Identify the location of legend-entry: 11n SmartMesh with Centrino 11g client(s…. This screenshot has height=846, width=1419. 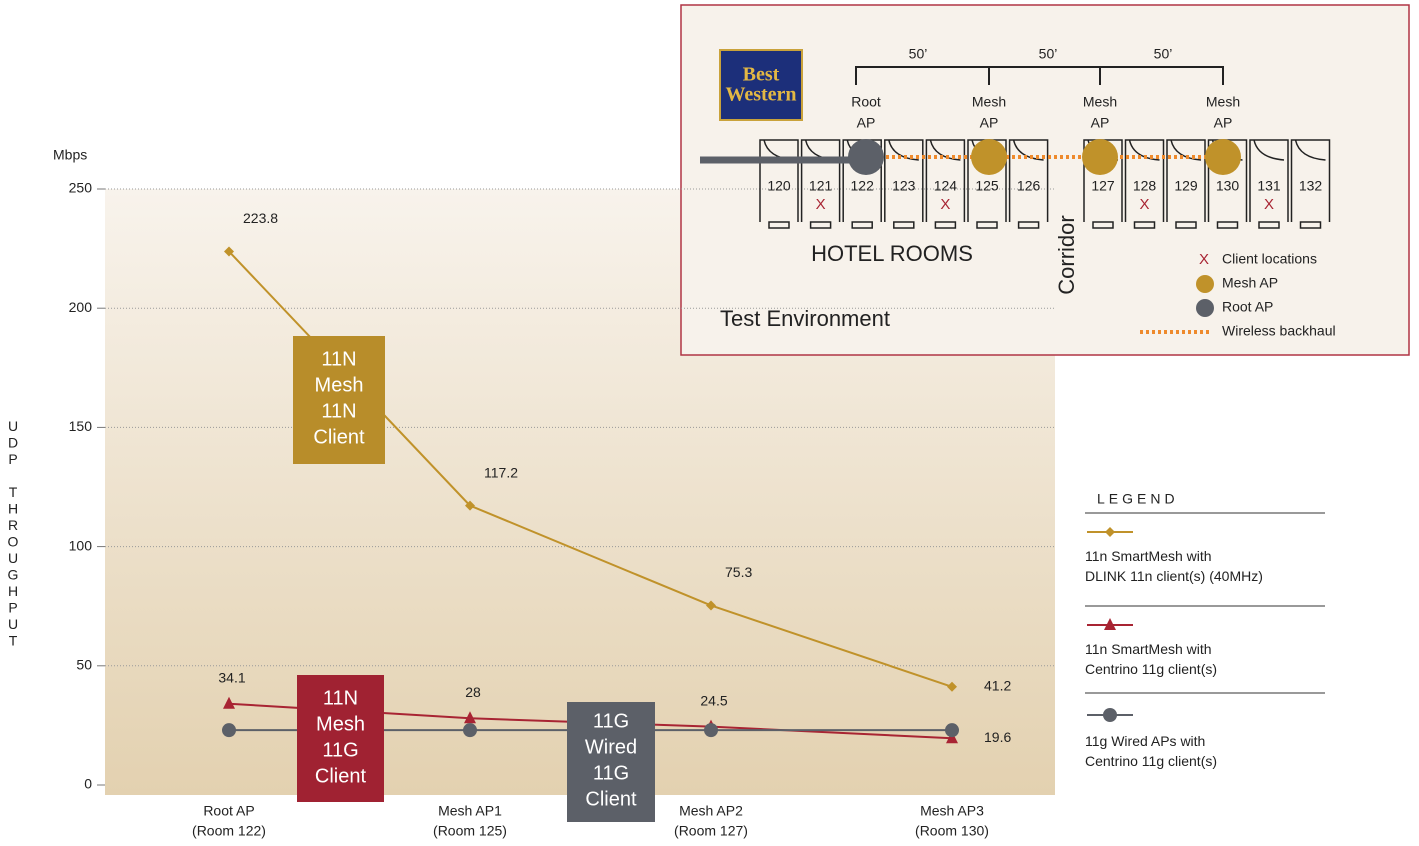
(1151, 659).